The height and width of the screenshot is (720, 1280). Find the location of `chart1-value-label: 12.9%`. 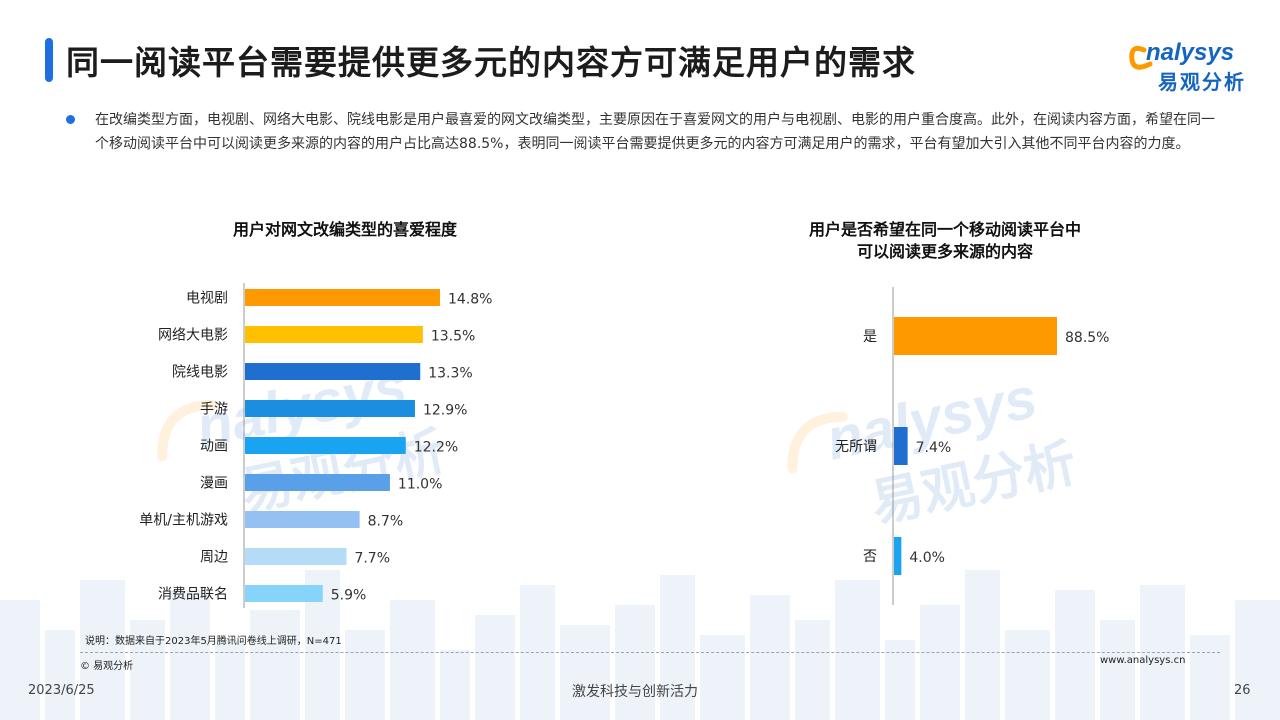

chart1-value-label: 12.9% is located at coordinates (445, 411).